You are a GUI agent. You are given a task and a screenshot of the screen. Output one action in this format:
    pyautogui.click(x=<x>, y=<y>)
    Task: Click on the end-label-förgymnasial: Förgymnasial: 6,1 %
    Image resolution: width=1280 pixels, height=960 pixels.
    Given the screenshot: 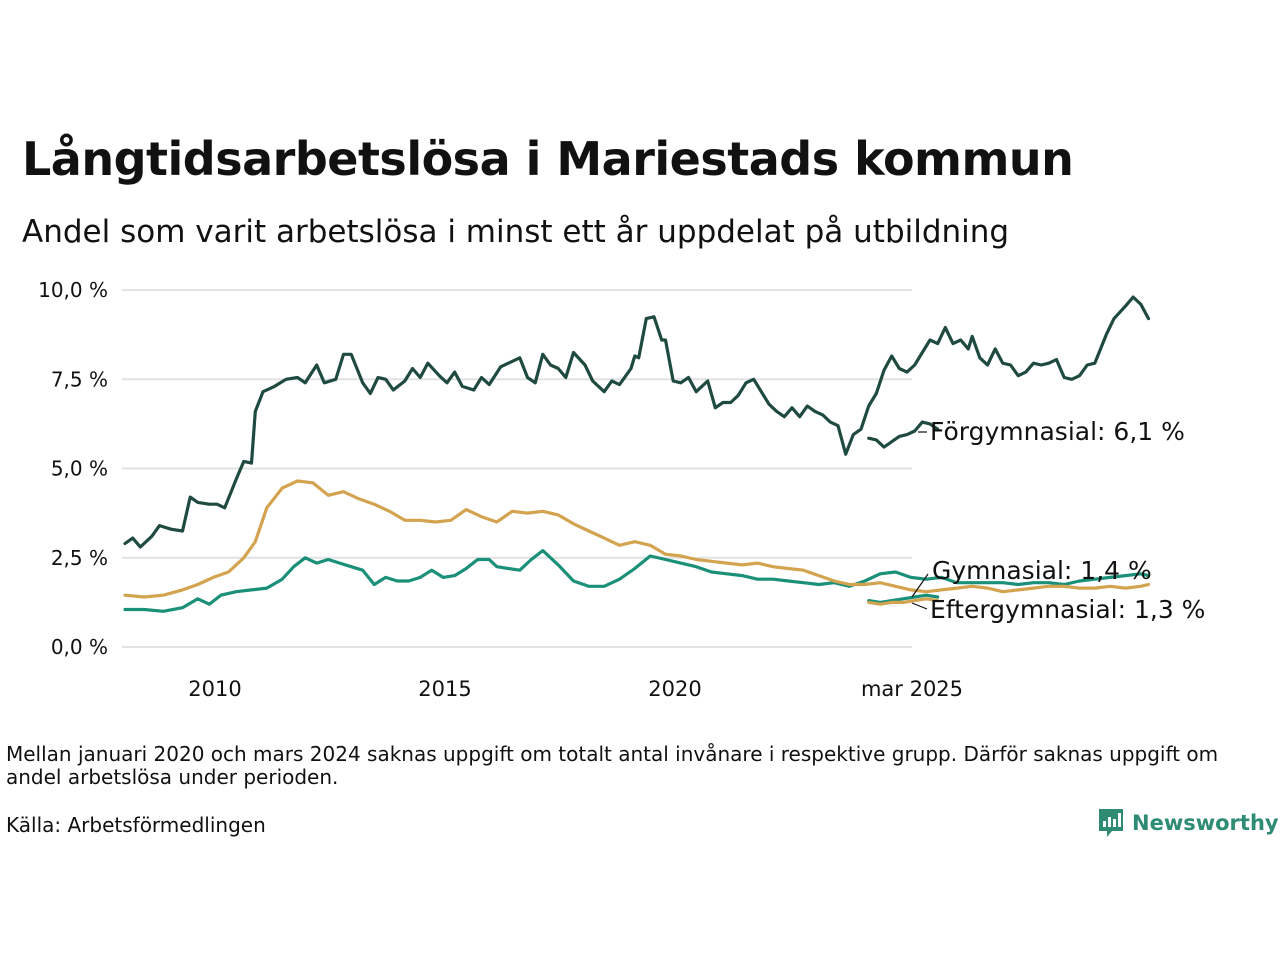 What is the action you would take?
    pyautogui.click(x=1057, y=431)
    